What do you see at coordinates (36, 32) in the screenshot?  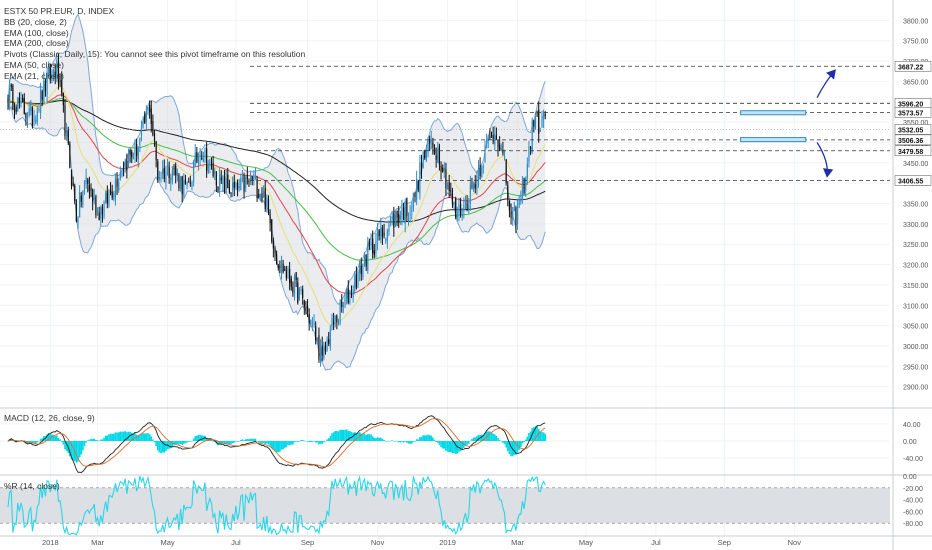 I see `legend-ema100: EMA (100, close)` at bounding box center [36, 32].